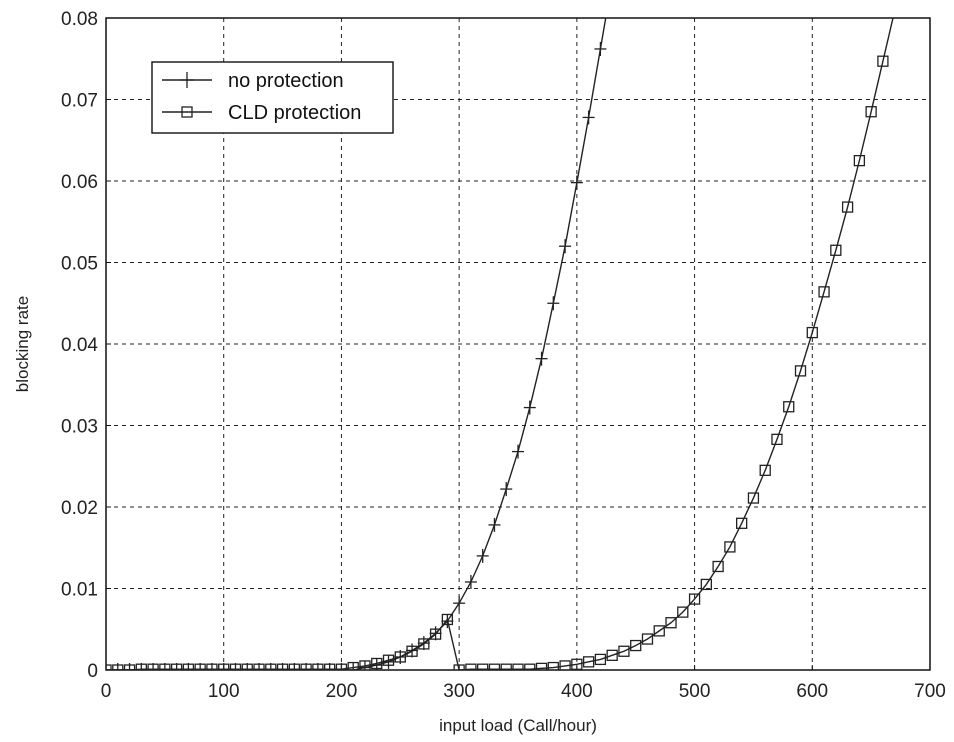 This screenshot has height=742, width=954. Describe the element at coordinates (459, 691) in the screenshot. I see `x-tick-label: 300` at that location.